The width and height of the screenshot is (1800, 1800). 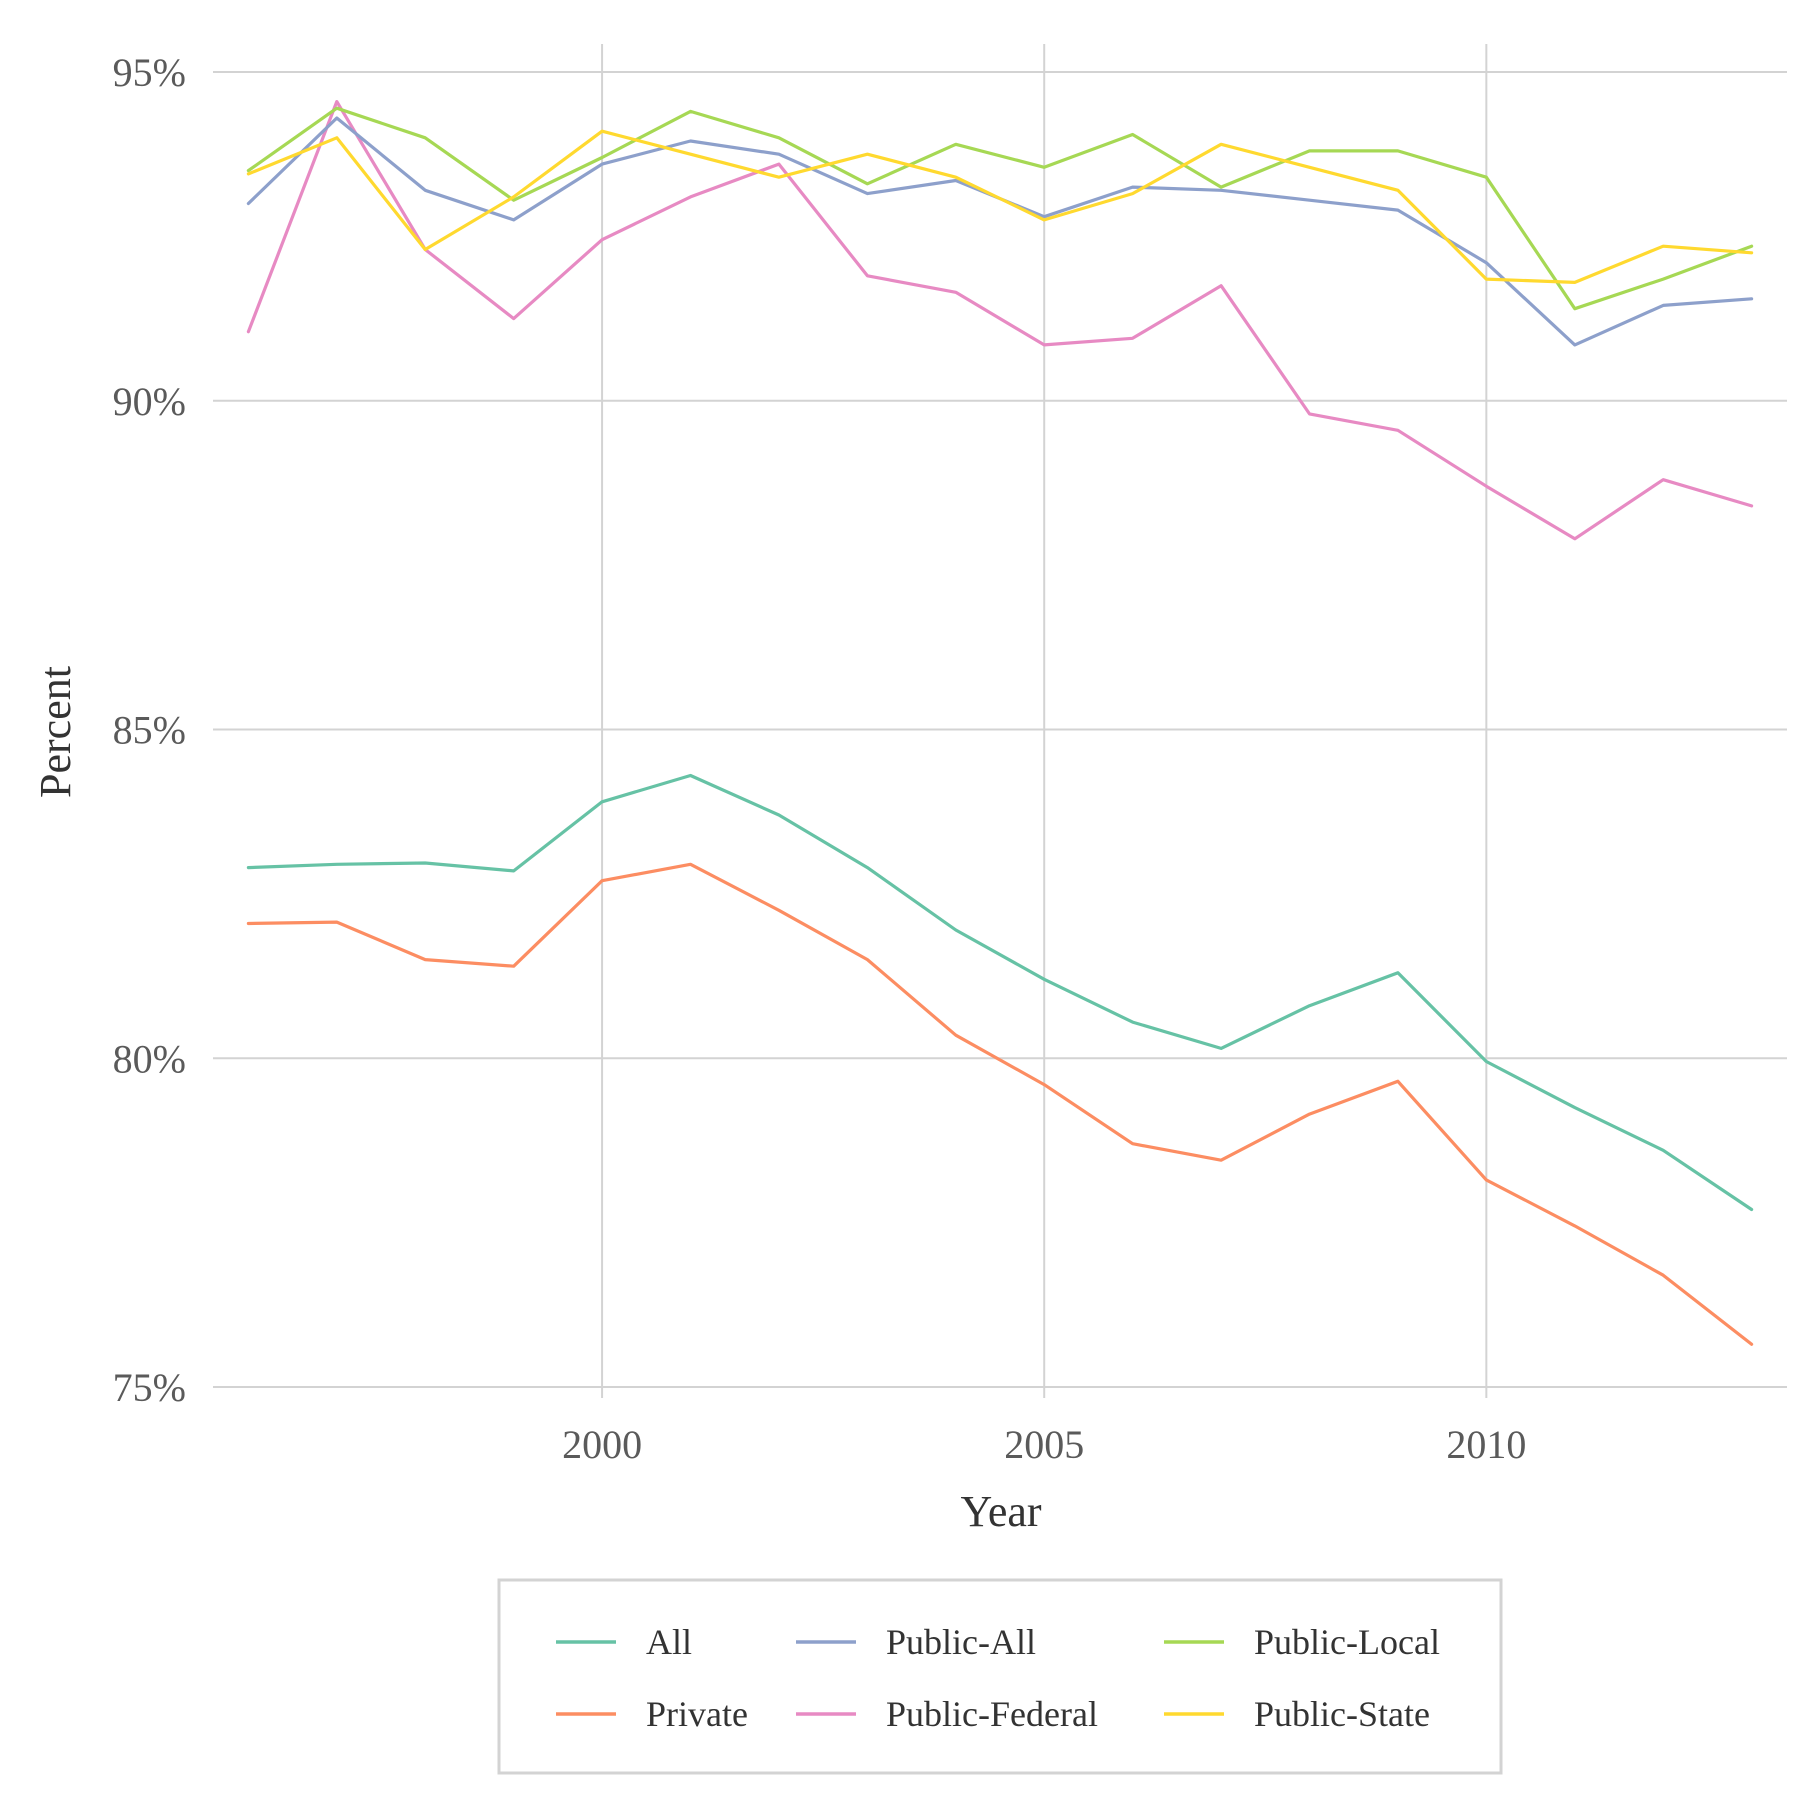 I want to click on x-tick-label: 2000, so click(x=602, y=1444).